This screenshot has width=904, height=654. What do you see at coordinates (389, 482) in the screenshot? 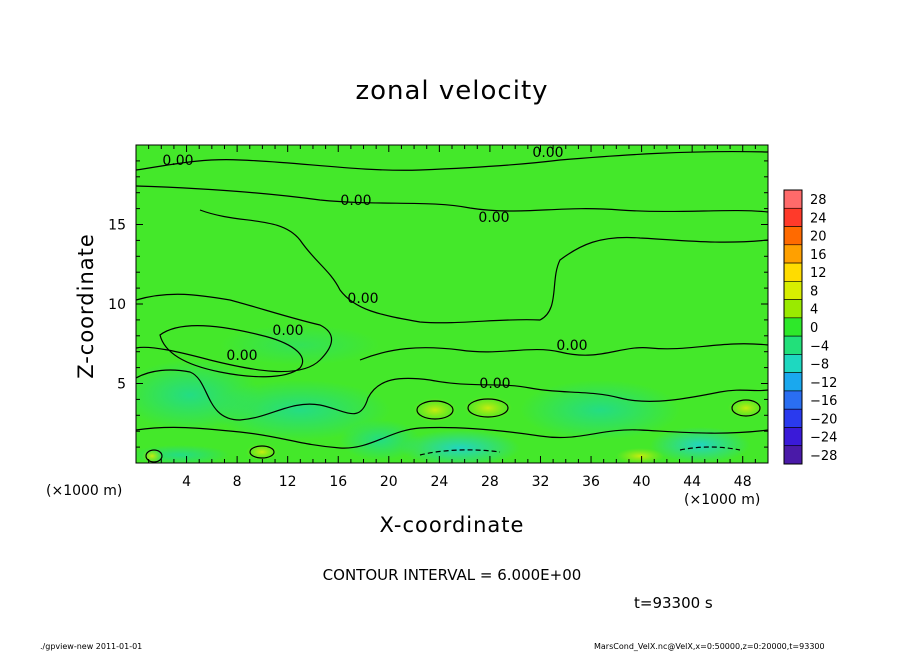
I see `x-tick-label: 20` at bounding box center [389, 482].